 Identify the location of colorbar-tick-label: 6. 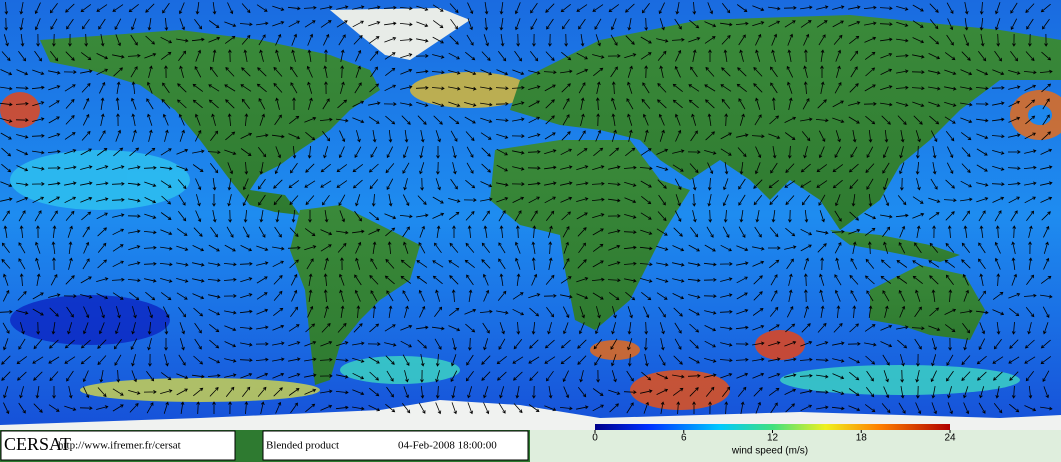
(684, 438).